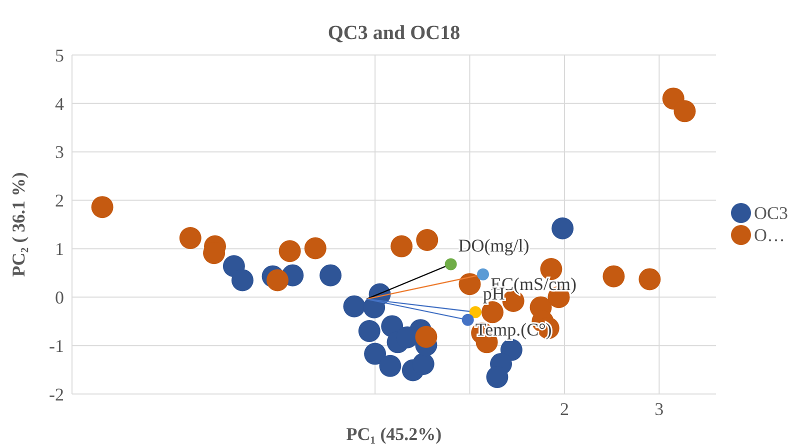  What do you see at coordinates (394, 434) in the screenshot?
I see `x-axis-title: PC₁ (45.2%)` at bounding box center [394, 434].